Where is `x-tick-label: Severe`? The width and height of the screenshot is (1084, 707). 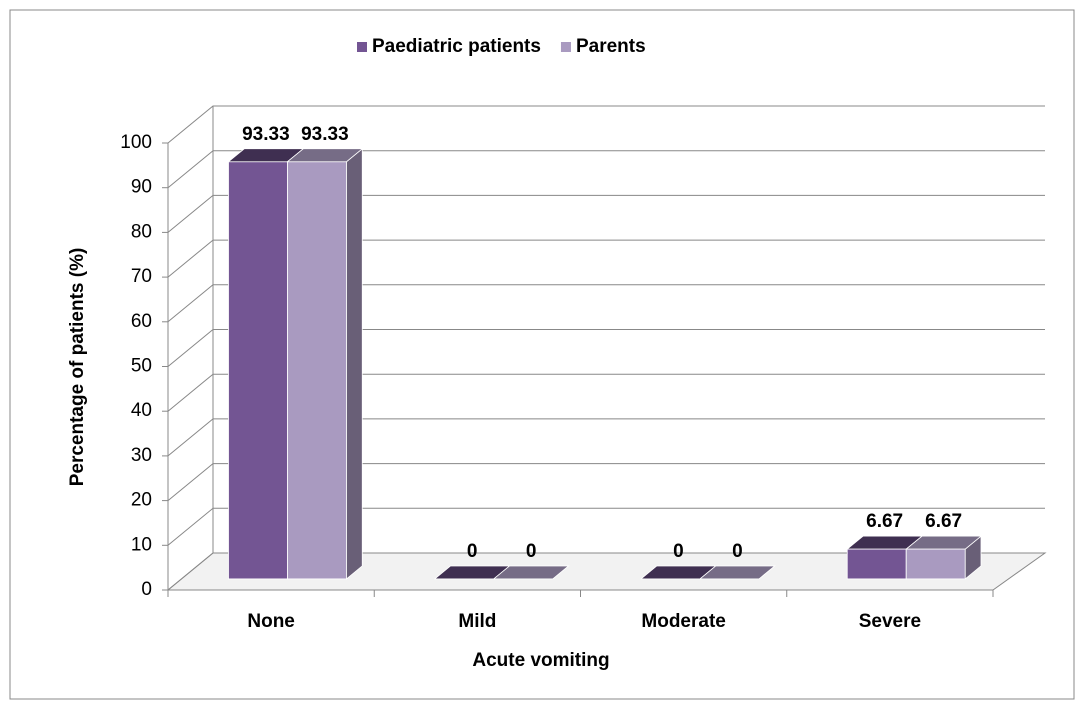 x-tick-label: Severe is located at coordinates (890, 621).